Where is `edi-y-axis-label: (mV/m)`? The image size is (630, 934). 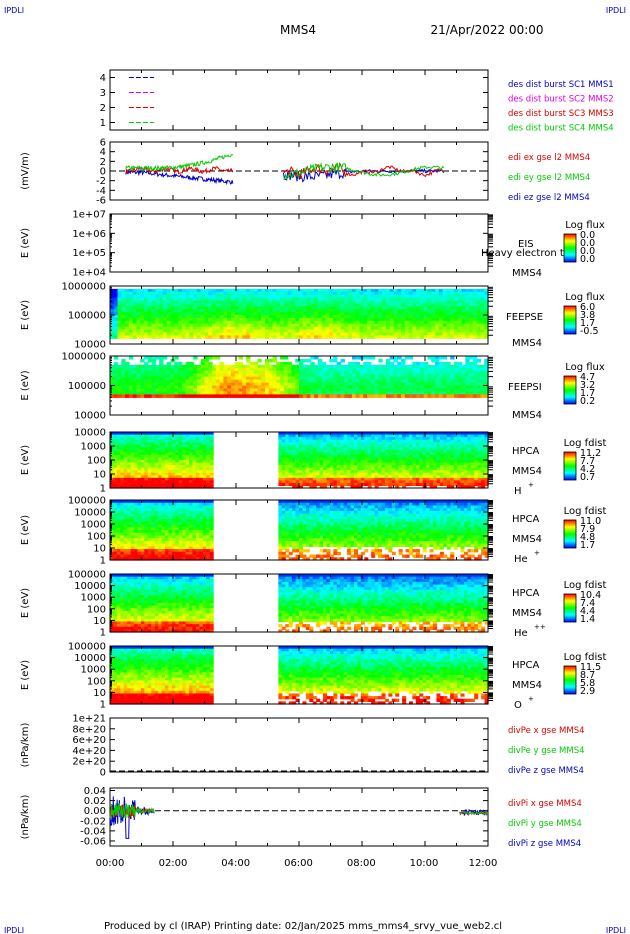 edi-y-axis-label: (mV/m) is located at coordinates (25, 171).